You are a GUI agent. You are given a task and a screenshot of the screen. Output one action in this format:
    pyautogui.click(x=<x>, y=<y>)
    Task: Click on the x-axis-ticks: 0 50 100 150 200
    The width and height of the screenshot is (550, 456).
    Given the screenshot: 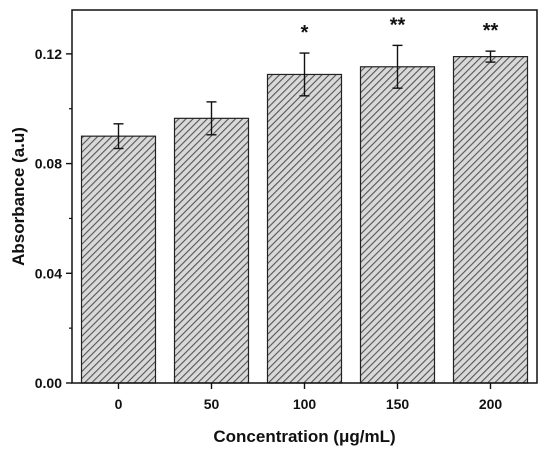 What is the action you would take?
    pyautogui.click(x=309, y=397)
    